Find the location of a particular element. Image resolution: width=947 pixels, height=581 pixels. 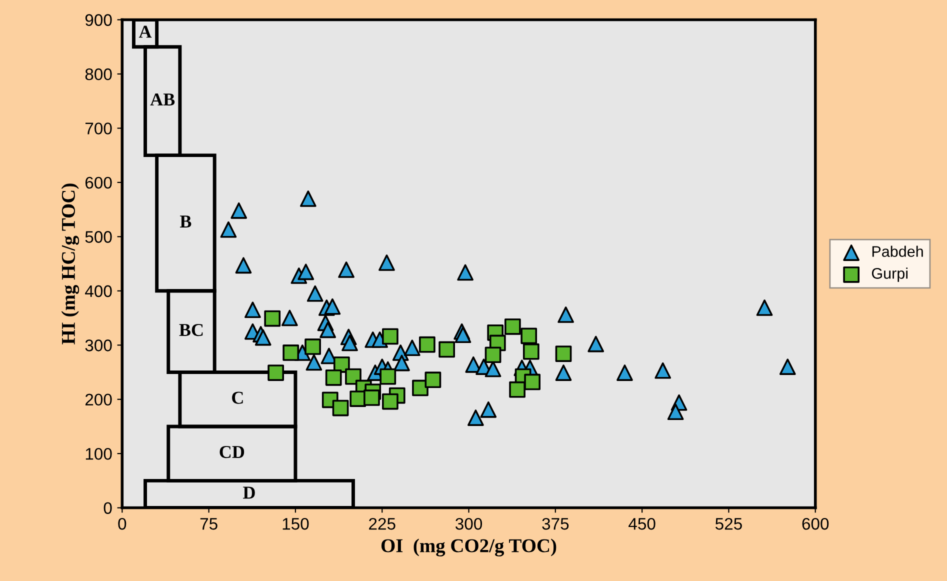

annotation: A is located at coordinates (145, 32).